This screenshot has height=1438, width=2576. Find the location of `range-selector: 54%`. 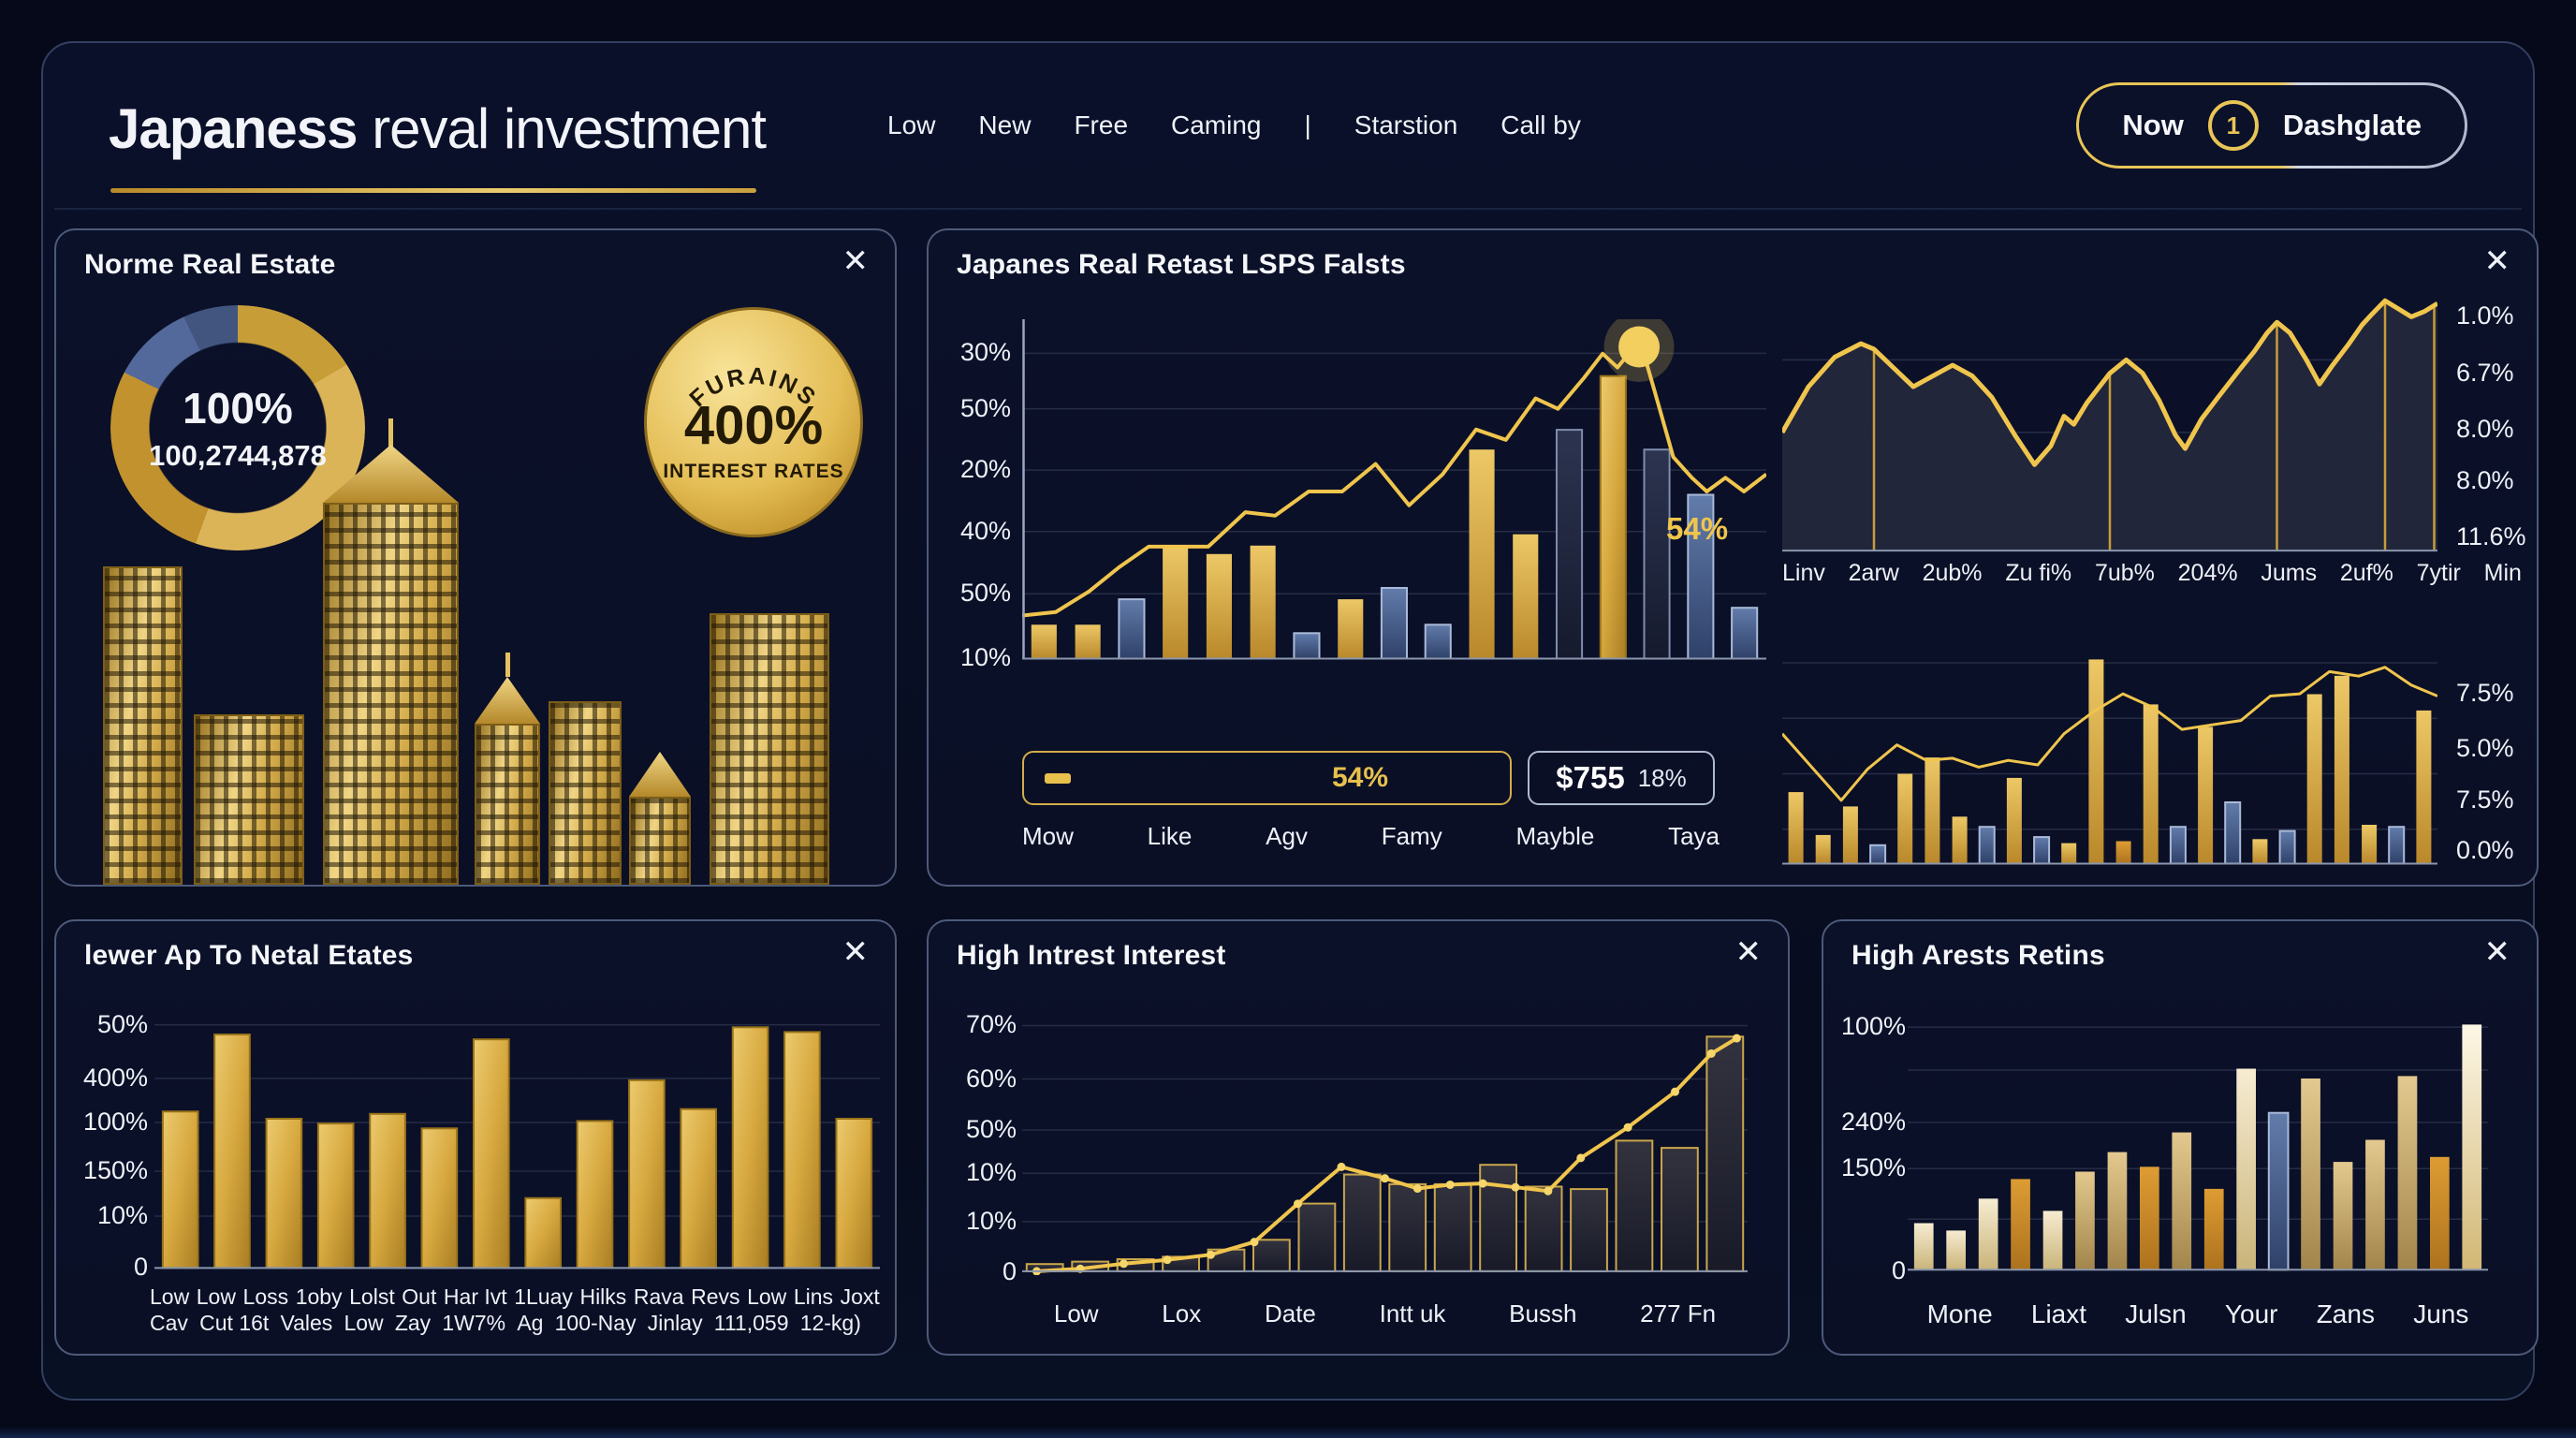

range-selector: 54% is located at coordinates (1267, 778).